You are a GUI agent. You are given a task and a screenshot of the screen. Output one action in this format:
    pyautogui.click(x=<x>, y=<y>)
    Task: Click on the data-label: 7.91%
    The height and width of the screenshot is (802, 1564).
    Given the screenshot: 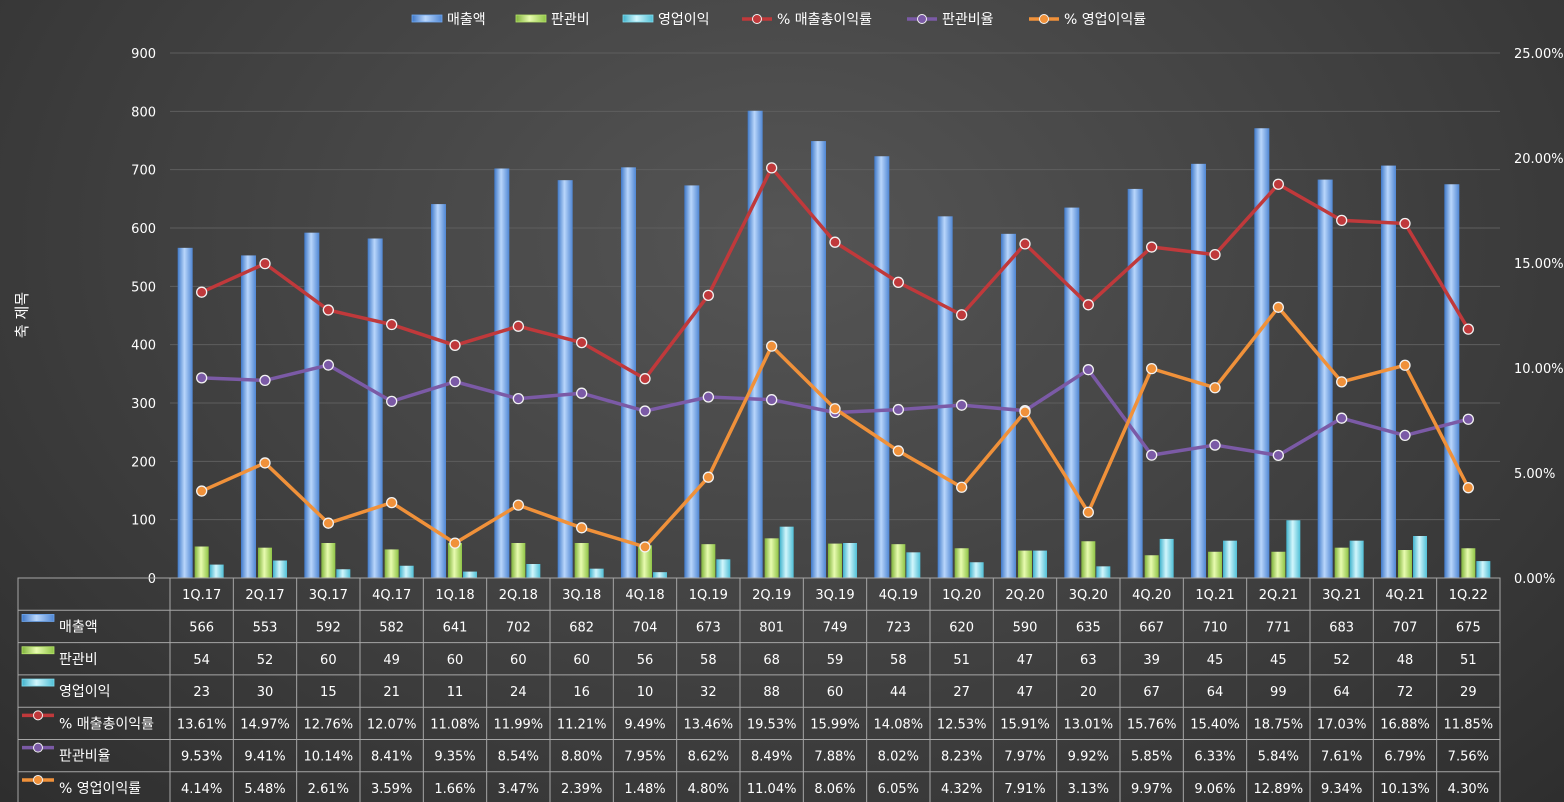 What is the action you would take?
    pyautogui.click(x=1024, y=789)
    